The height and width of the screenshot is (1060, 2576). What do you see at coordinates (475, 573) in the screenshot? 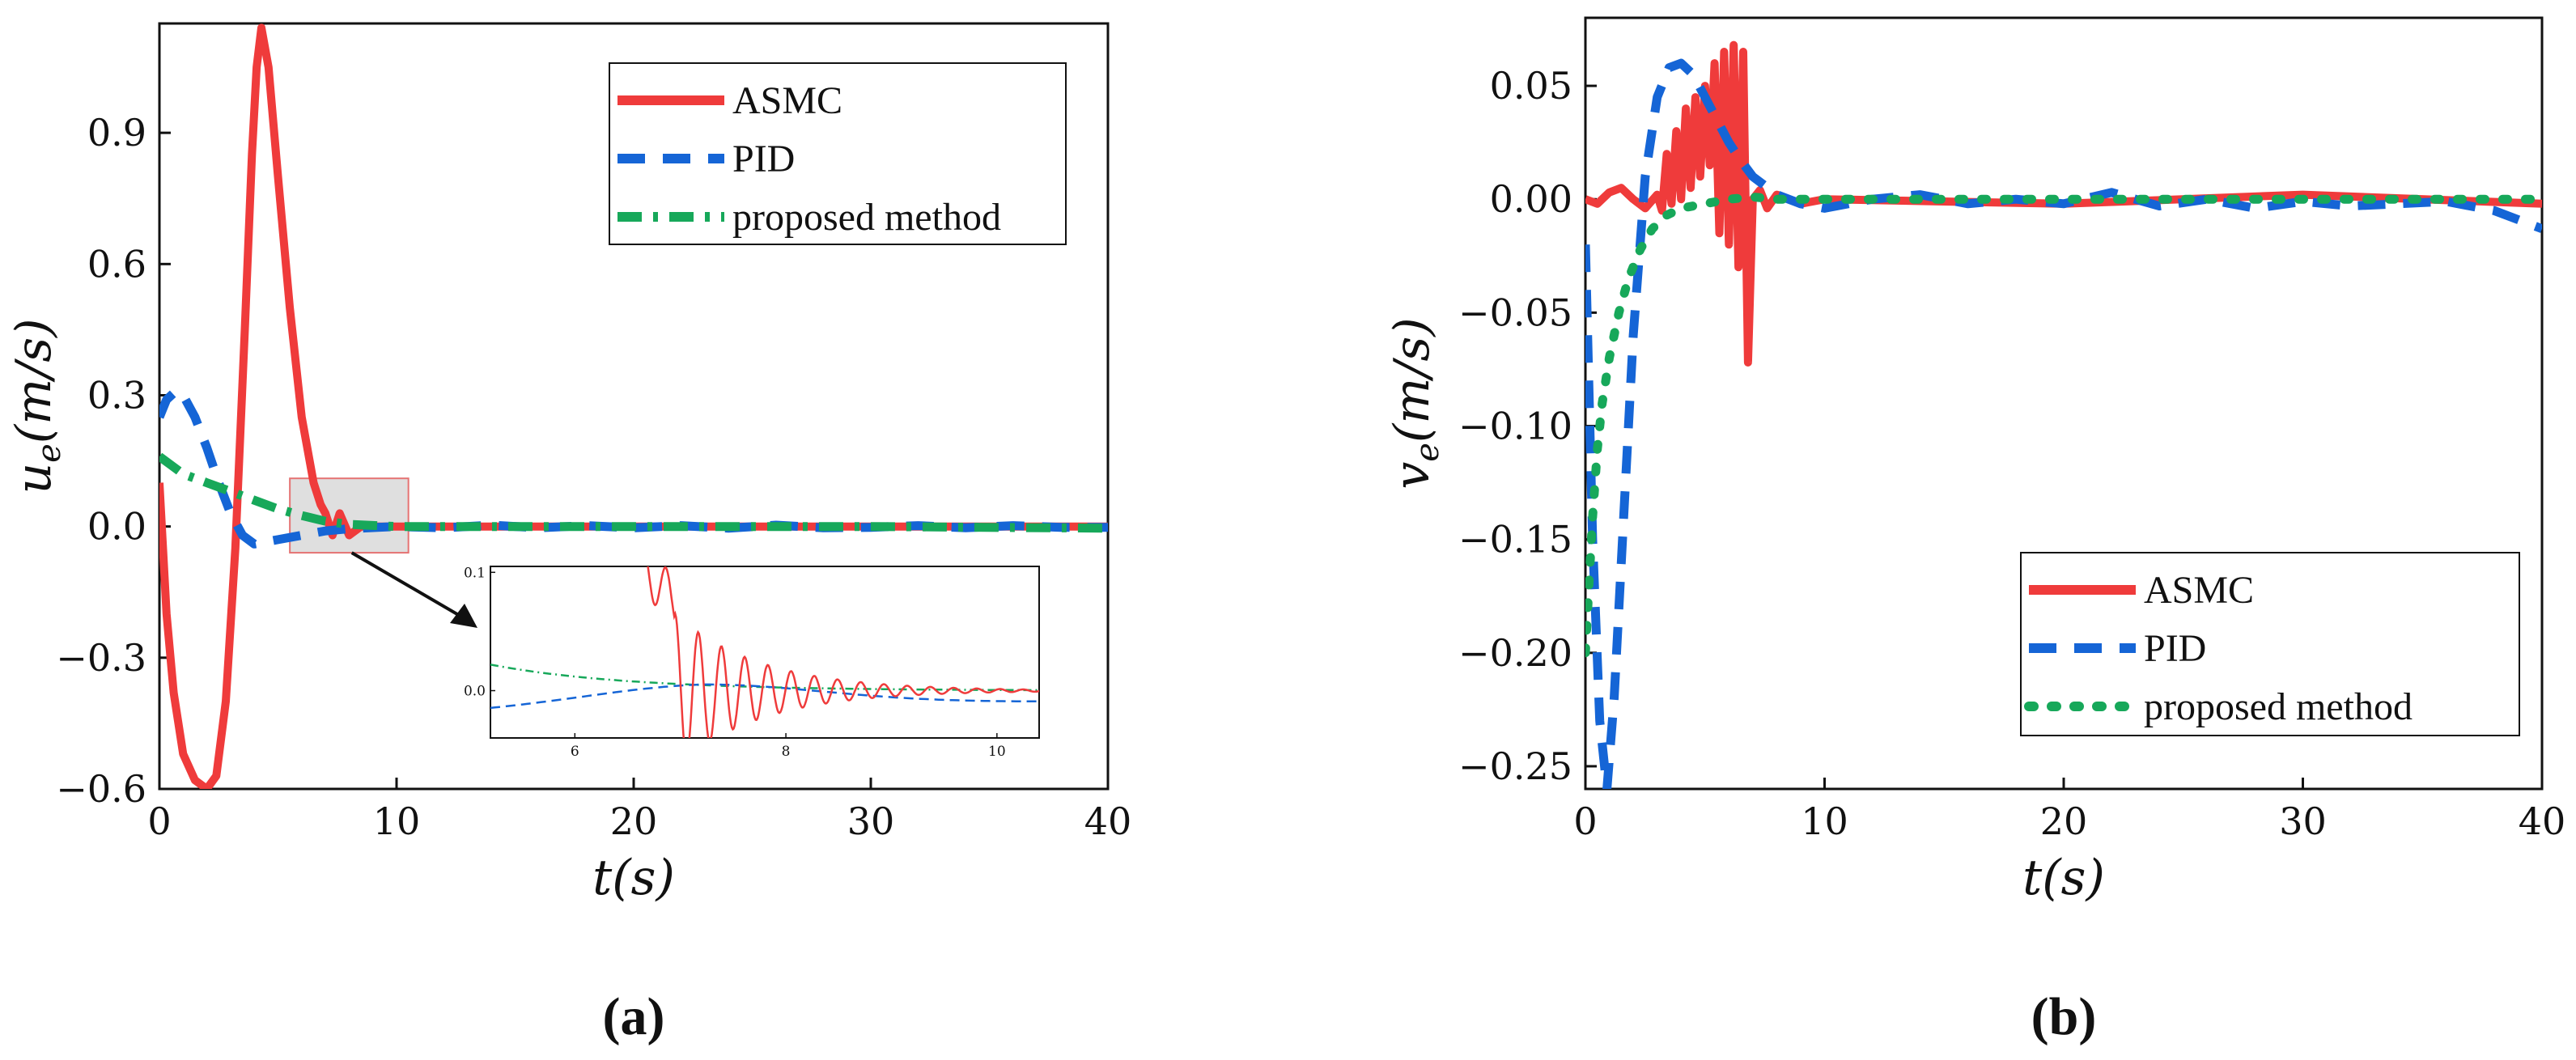
I see `inset-y-tick-label: 0.1` at bounding box center [475, 573].